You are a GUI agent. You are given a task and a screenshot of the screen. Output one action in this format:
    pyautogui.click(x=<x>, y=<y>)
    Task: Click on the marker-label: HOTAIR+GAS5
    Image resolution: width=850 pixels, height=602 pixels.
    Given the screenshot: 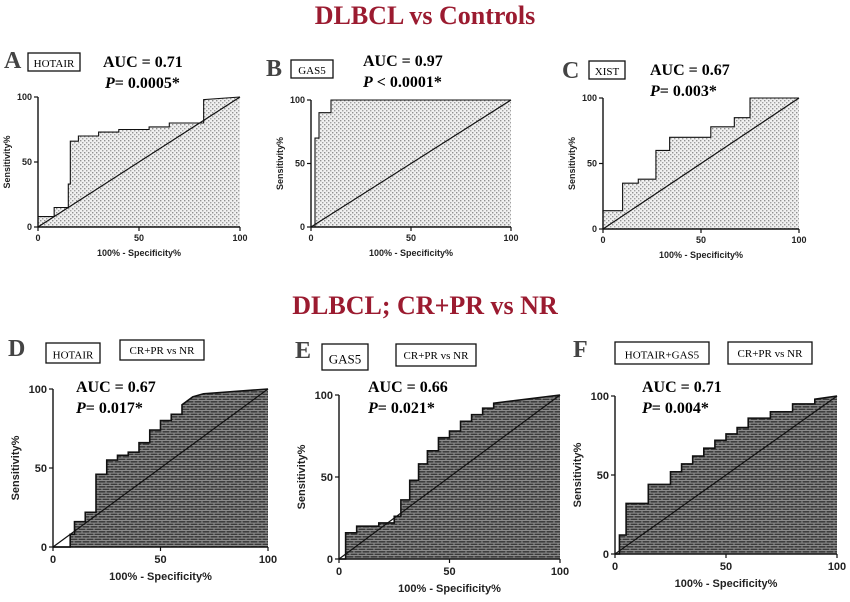 What is the action you would take?
    pyautogui.click(x=662, y=356)
    